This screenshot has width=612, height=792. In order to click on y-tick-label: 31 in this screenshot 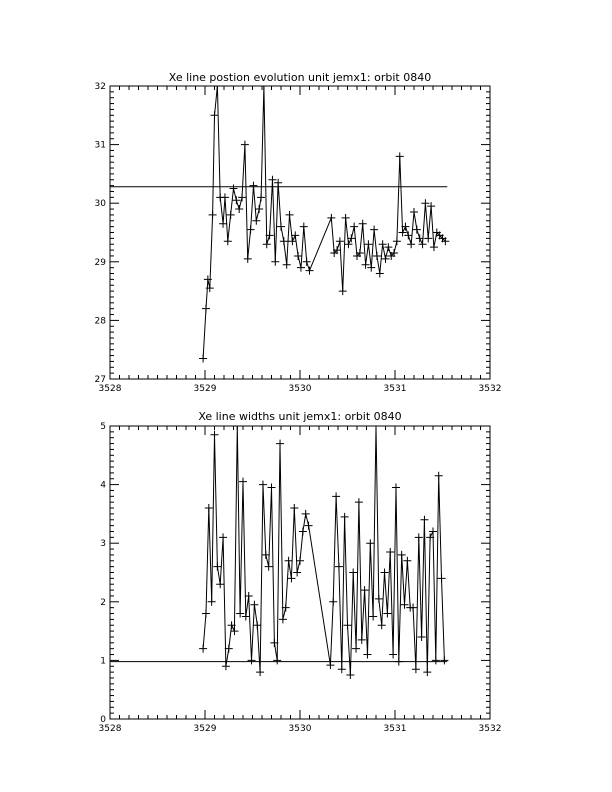, I will do `click(100, 146)`.